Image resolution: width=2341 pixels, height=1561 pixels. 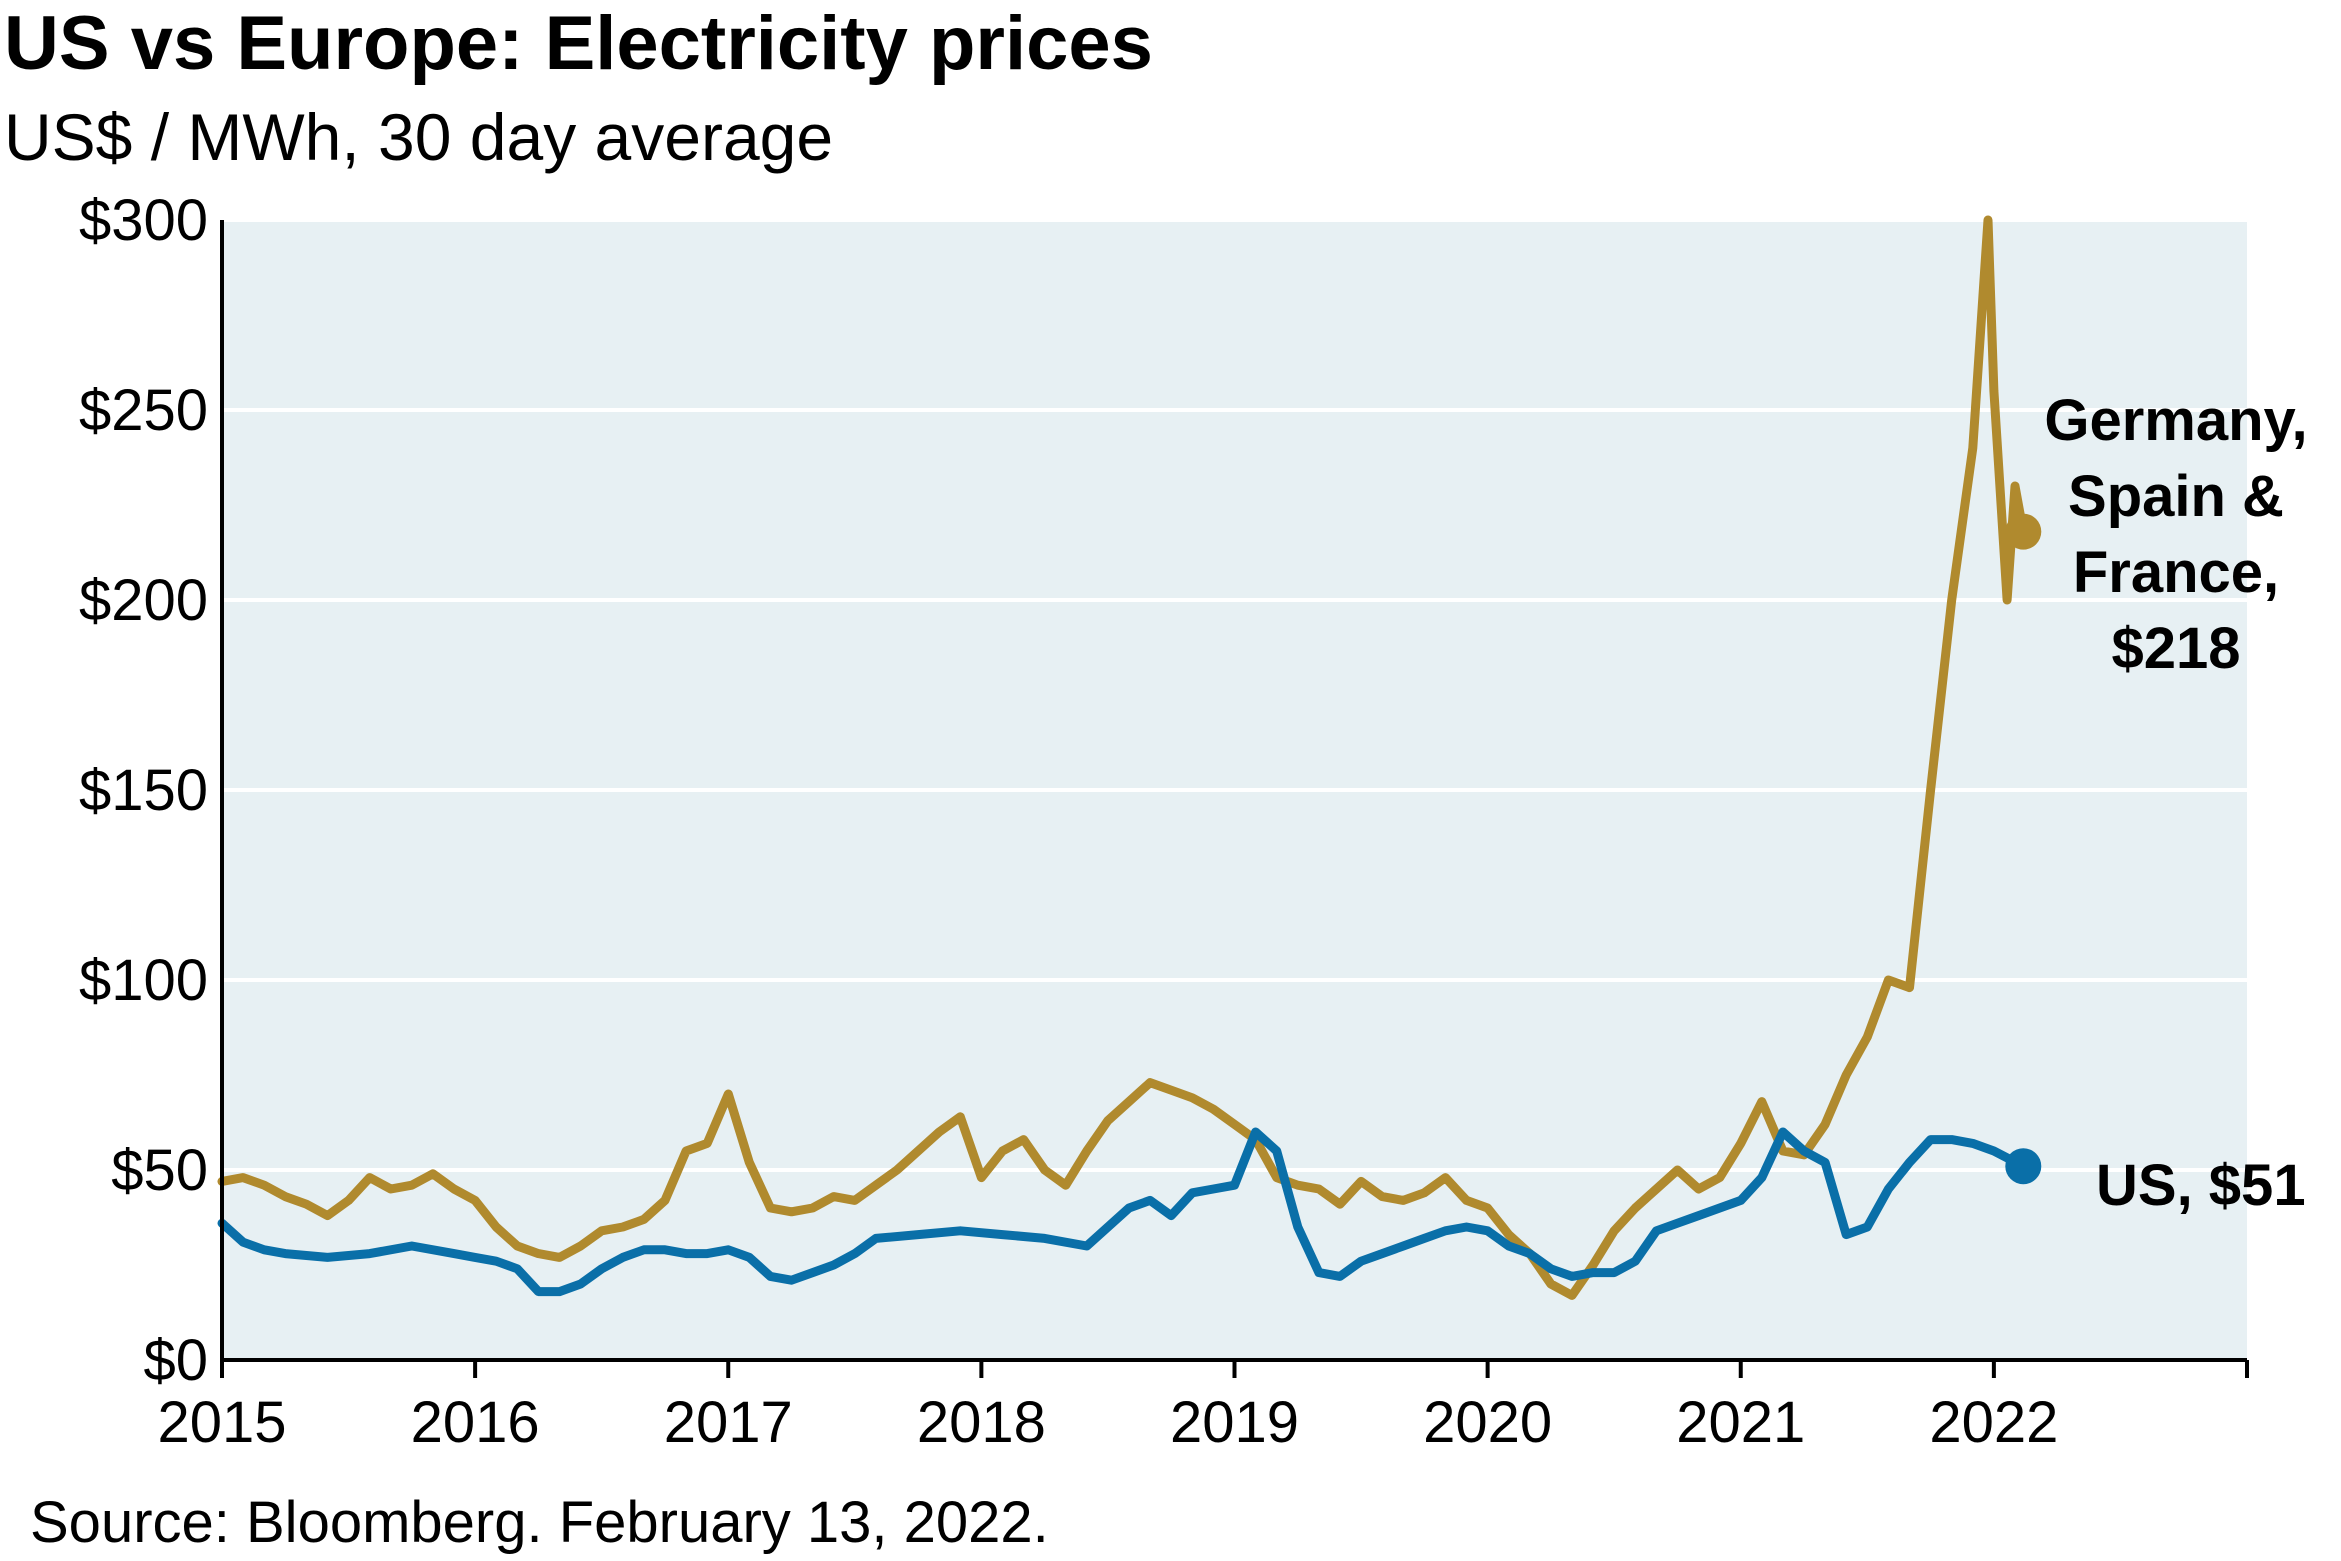 What do you see at coordinates (1487, 1422) in the screenshot?
I see `x-tick-label: 2020` at bounding box center [1487, 1422].